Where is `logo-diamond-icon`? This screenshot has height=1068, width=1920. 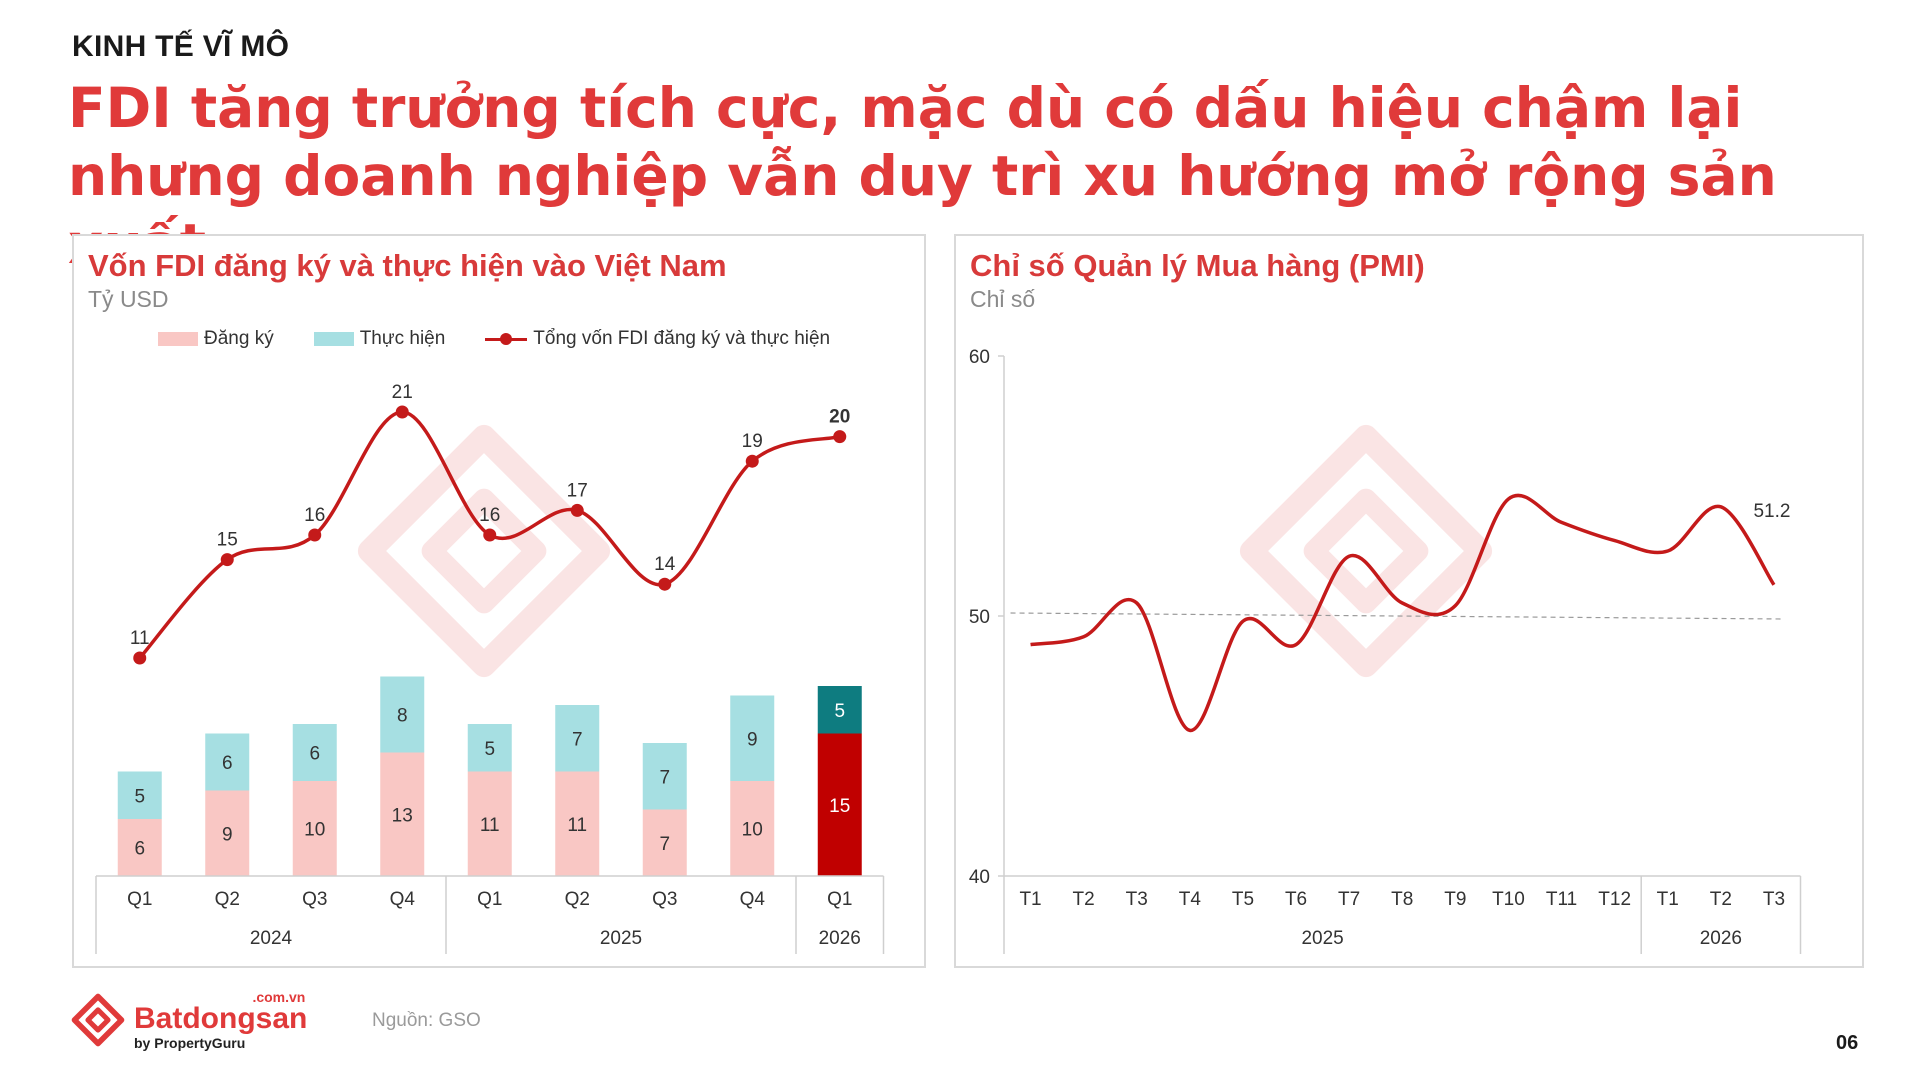 logo-diamond-icon is located at coordinates (98, 1020).